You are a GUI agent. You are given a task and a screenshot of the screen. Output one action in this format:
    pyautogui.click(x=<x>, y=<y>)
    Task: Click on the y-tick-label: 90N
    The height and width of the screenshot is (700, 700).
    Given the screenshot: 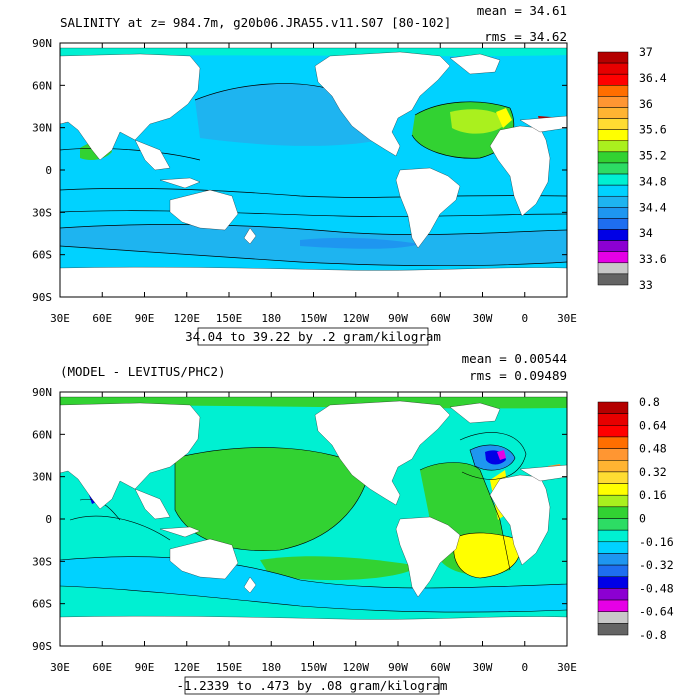 What is the action you would take?
    pyautogui.click(x=42, y=392)
    